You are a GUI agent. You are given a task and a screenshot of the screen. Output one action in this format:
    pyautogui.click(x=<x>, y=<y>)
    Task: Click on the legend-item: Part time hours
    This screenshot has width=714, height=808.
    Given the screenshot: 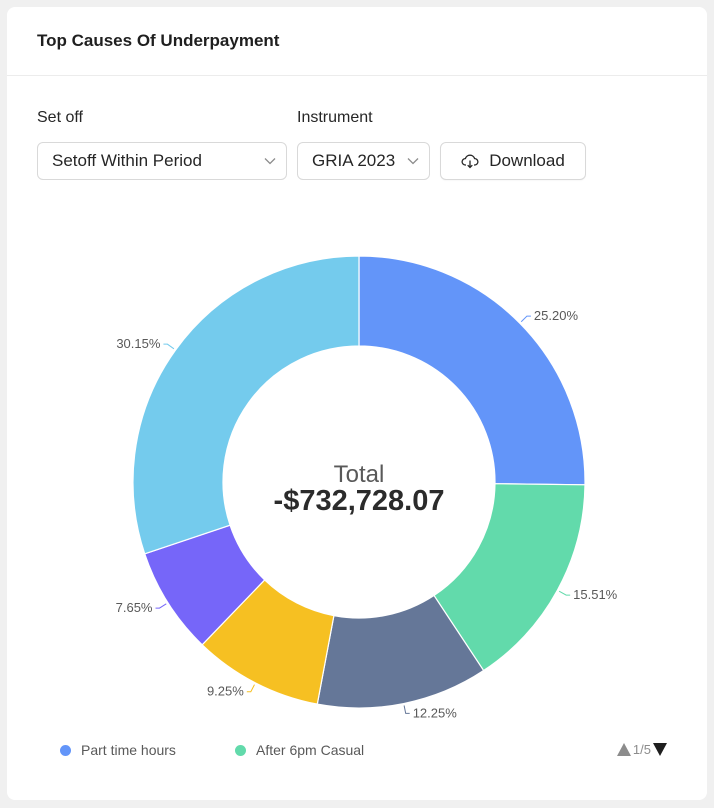 What is the action you would take?
    pyautogui.click(x=118, y=750)
    